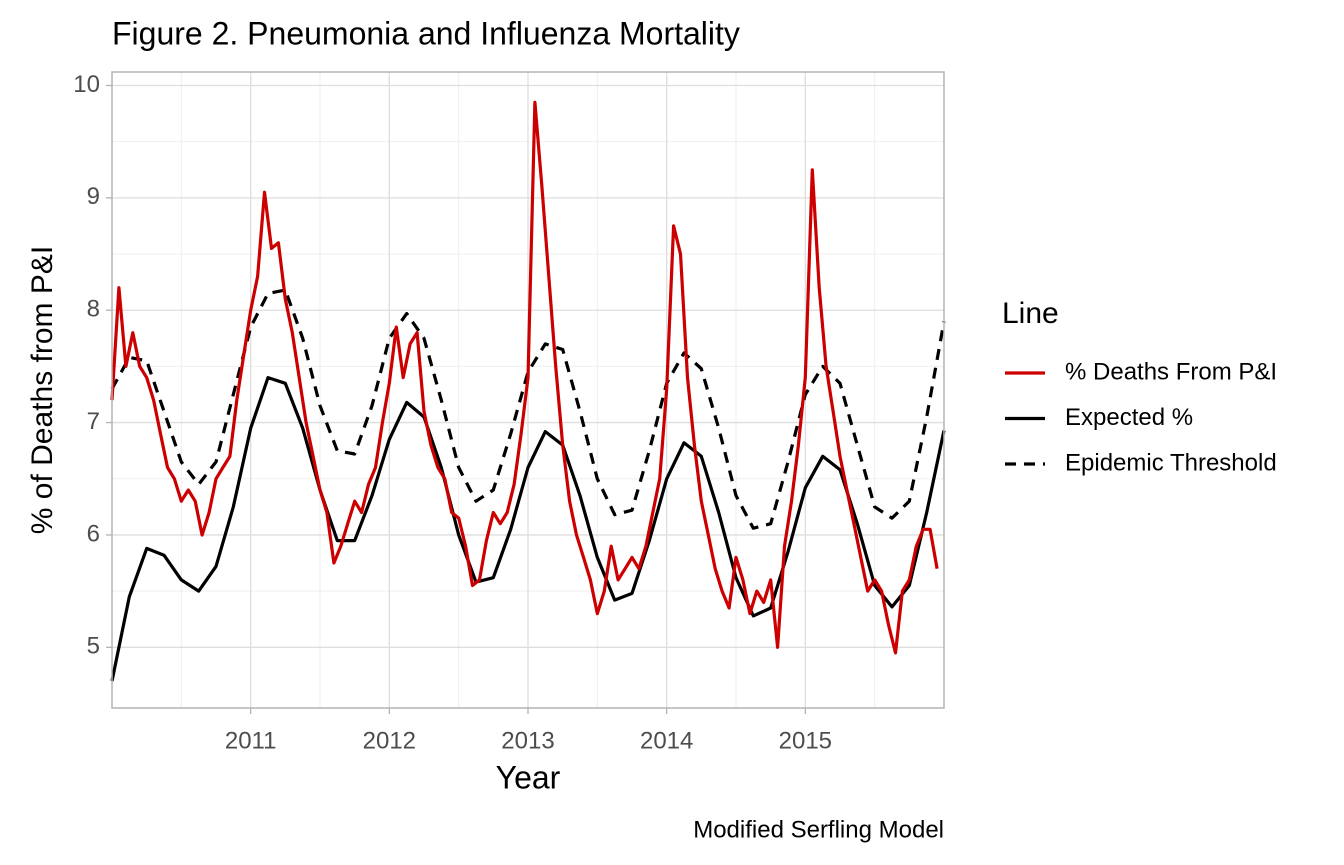 The height and width of the screenshot is (865, 1344). Describe the element at coordinates (93, 646) in the screenshot. I see `y-tick-label: 5` at that location.